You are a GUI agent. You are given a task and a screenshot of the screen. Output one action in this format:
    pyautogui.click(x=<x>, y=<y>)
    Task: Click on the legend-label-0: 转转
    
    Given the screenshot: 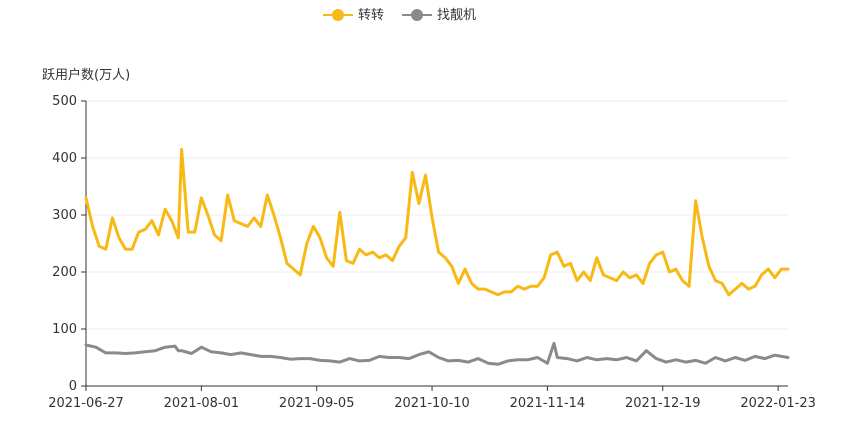 What is the action you would take?
    pyautogui.click(x=371, y=15)
    